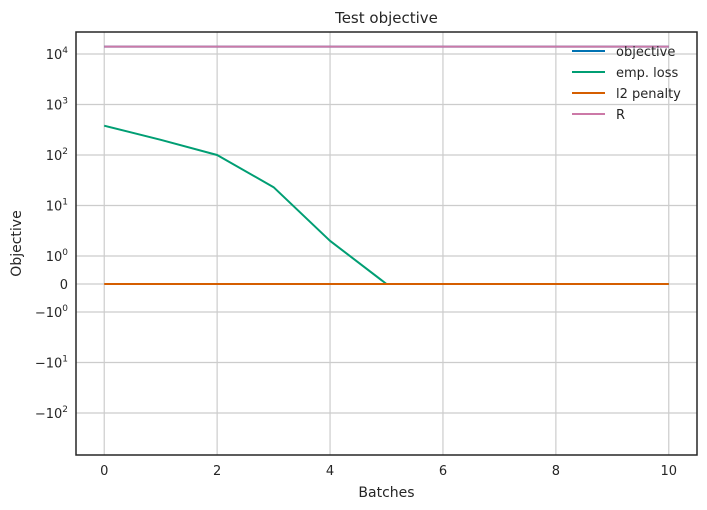 Image resolution: width=707 pixels, height=510 pixels. What do you see at coordinates (51, 363) in the screenshot?
I see `y-tick-label: −101` at bounding box center [51, 363].